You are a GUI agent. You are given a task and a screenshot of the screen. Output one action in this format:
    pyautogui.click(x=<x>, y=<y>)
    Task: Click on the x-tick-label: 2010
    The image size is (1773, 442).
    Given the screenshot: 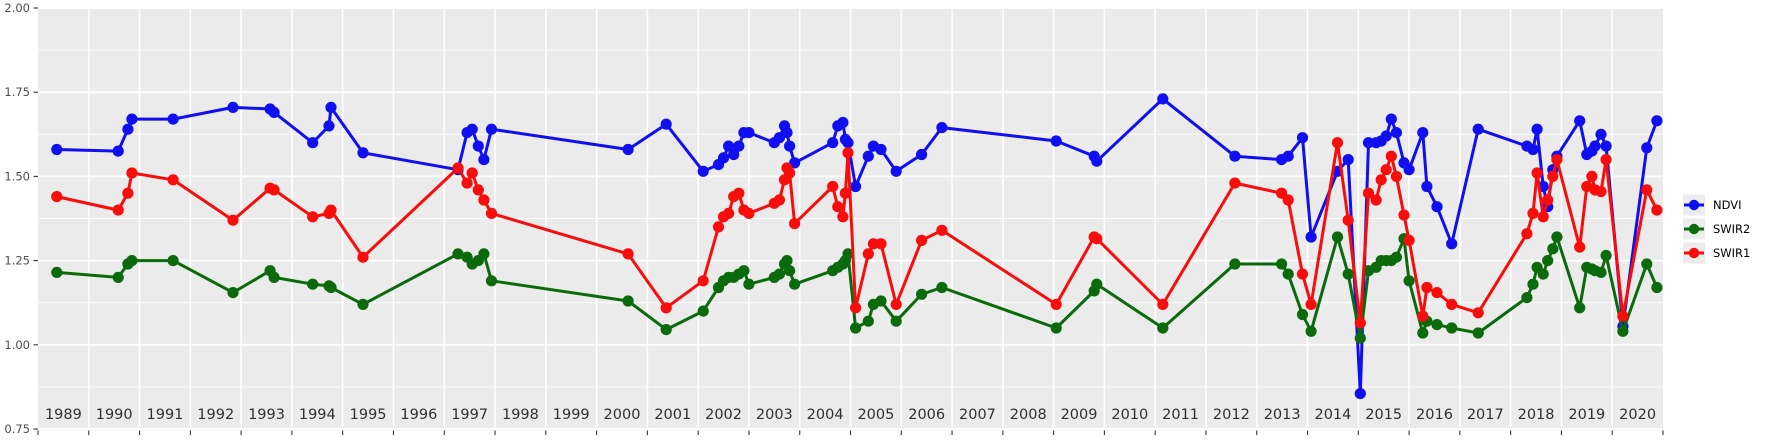 What is the action you would take?
    pyautogui.click(x=1129, y=415)
    